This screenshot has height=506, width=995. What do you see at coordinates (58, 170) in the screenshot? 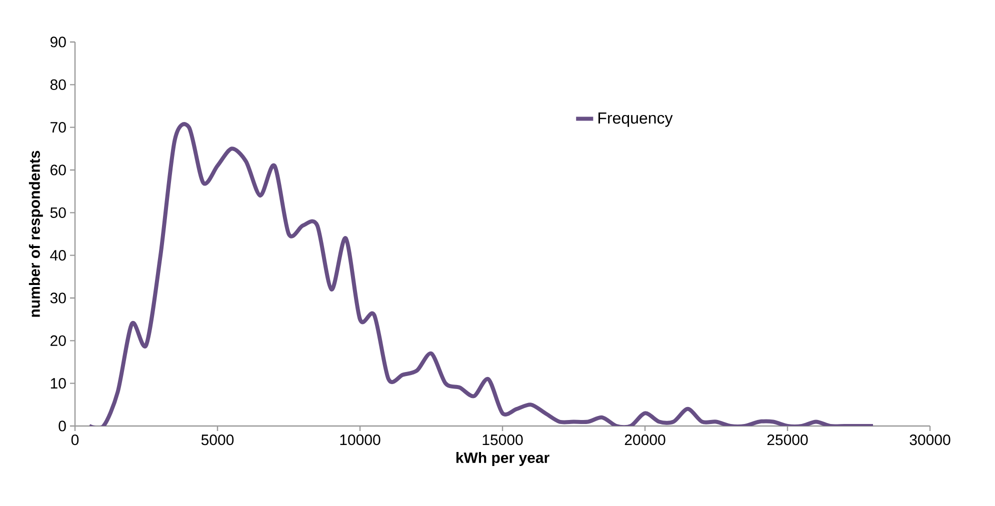
I see `y-tick-label: 60` at bounding box center [58, 170].